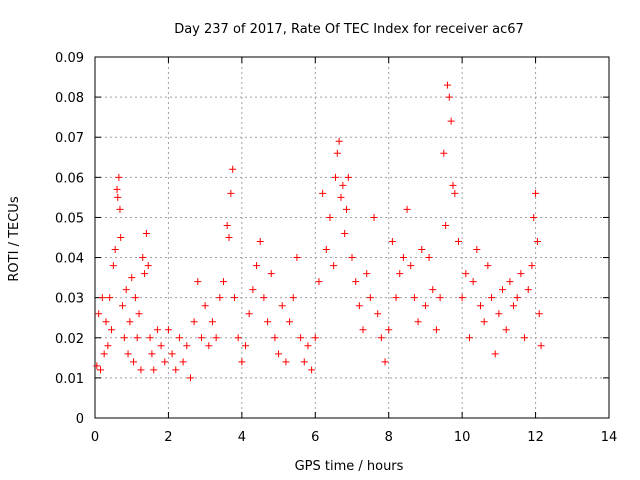  I want to click on x-tick-label: 2, so click(168, 437).